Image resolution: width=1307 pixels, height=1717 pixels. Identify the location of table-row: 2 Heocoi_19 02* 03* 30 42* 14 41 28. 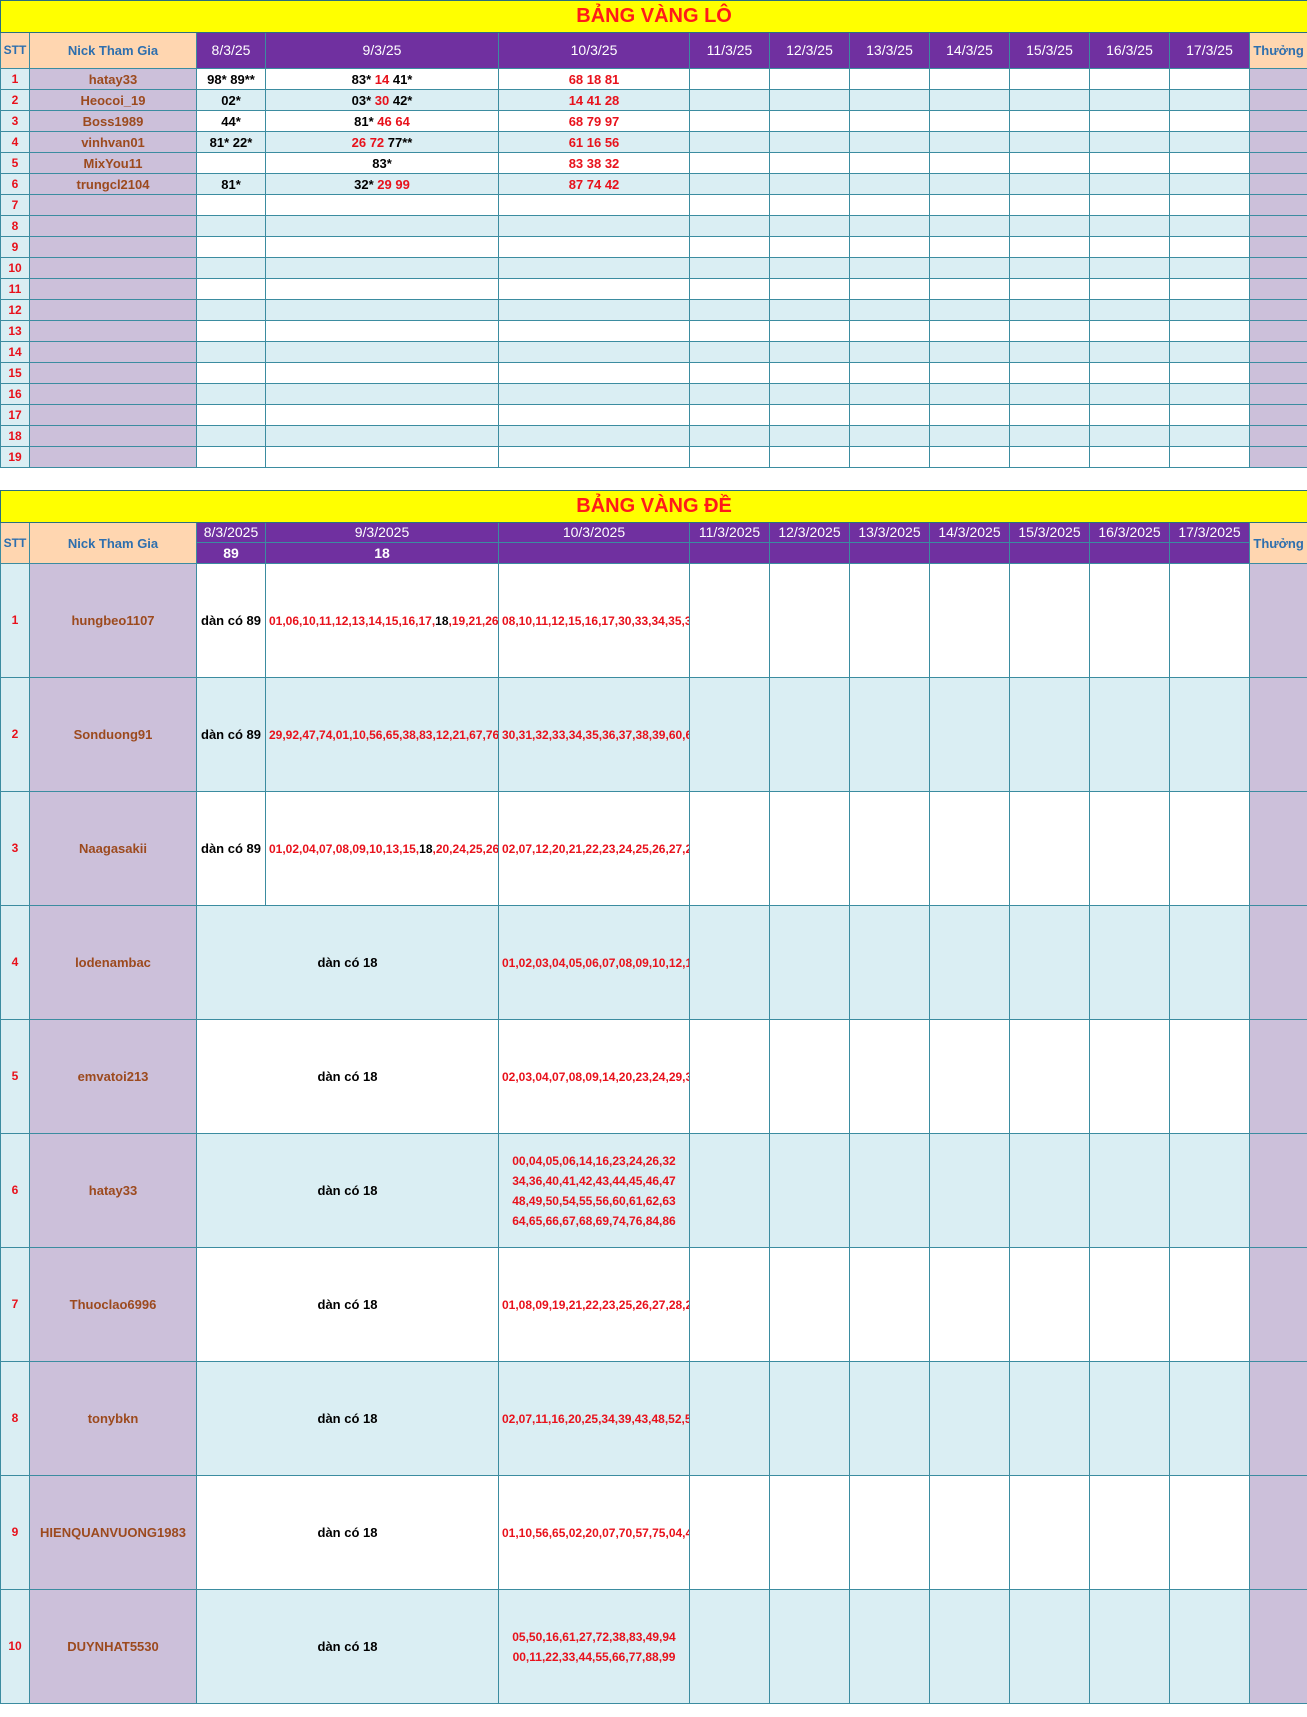
(653, 100).